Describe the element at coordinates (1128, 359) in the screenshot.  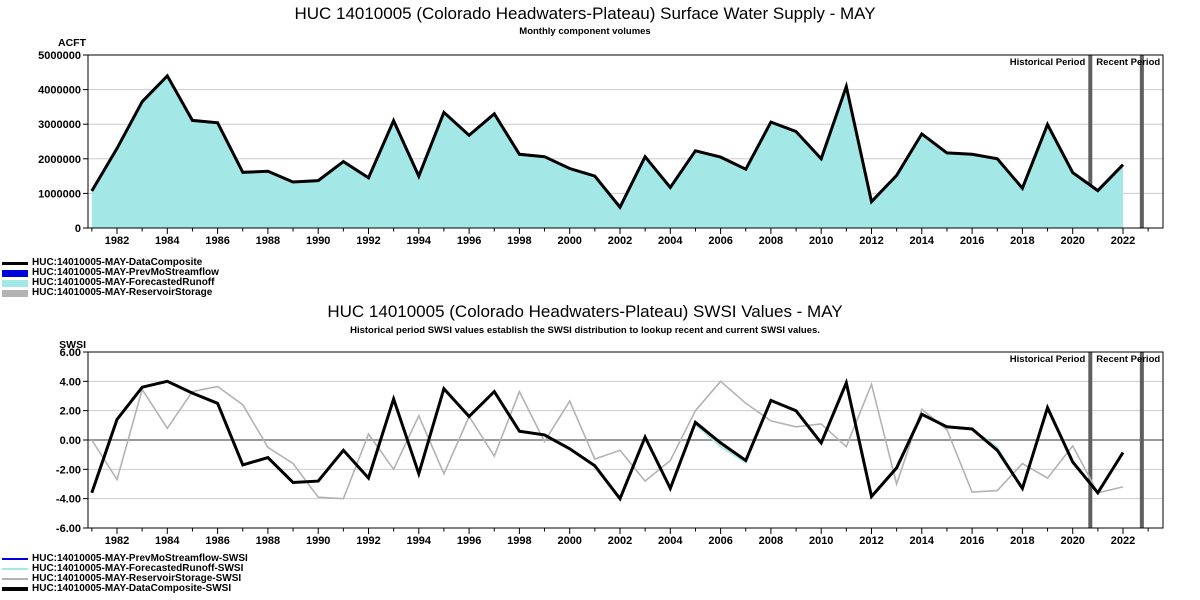
I see `swsi-recent-period-label: Recent Period` at that location.